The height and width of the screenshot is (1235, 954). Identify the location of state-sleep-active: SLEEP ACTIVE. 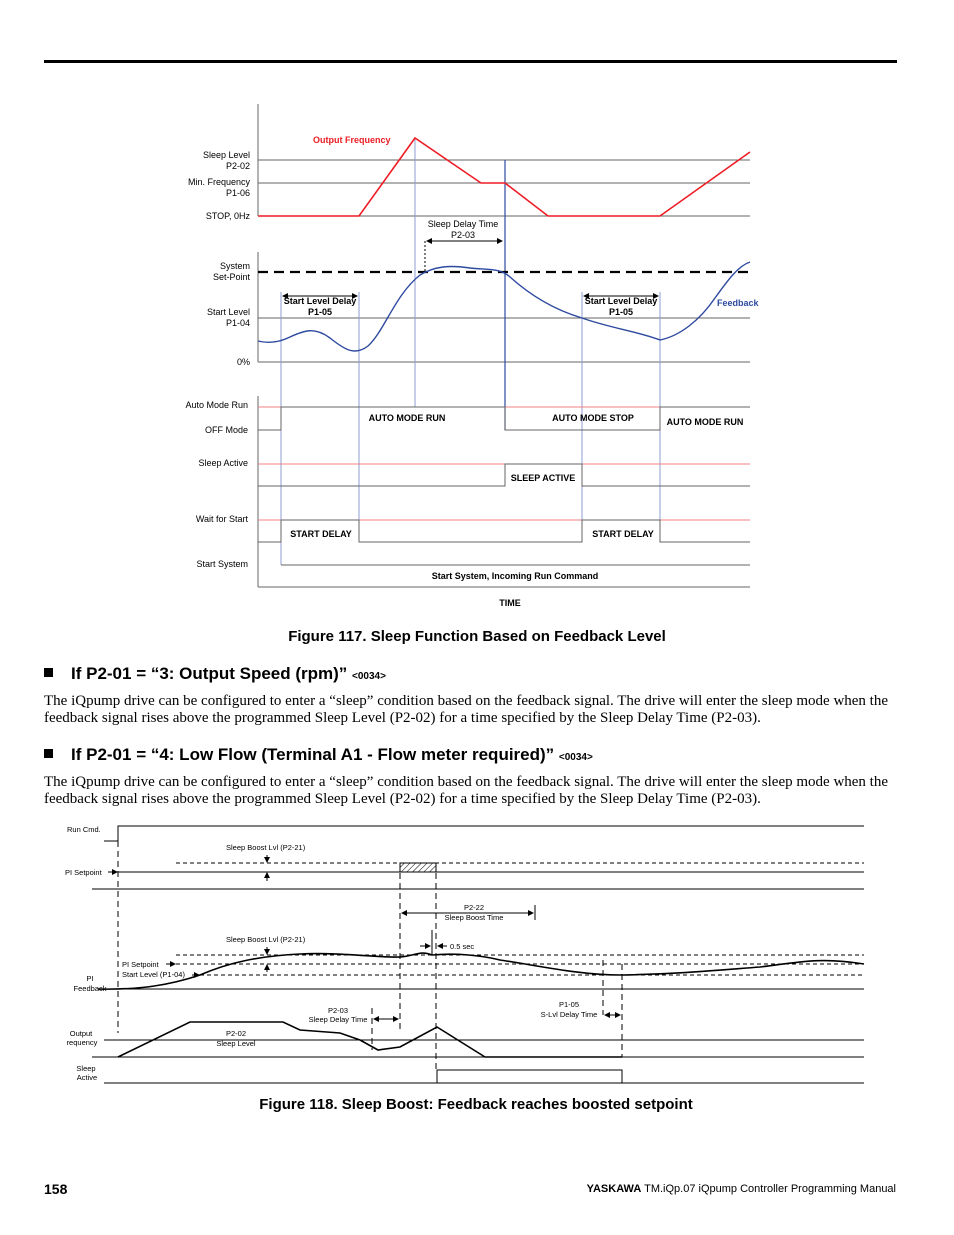
(543, 478).